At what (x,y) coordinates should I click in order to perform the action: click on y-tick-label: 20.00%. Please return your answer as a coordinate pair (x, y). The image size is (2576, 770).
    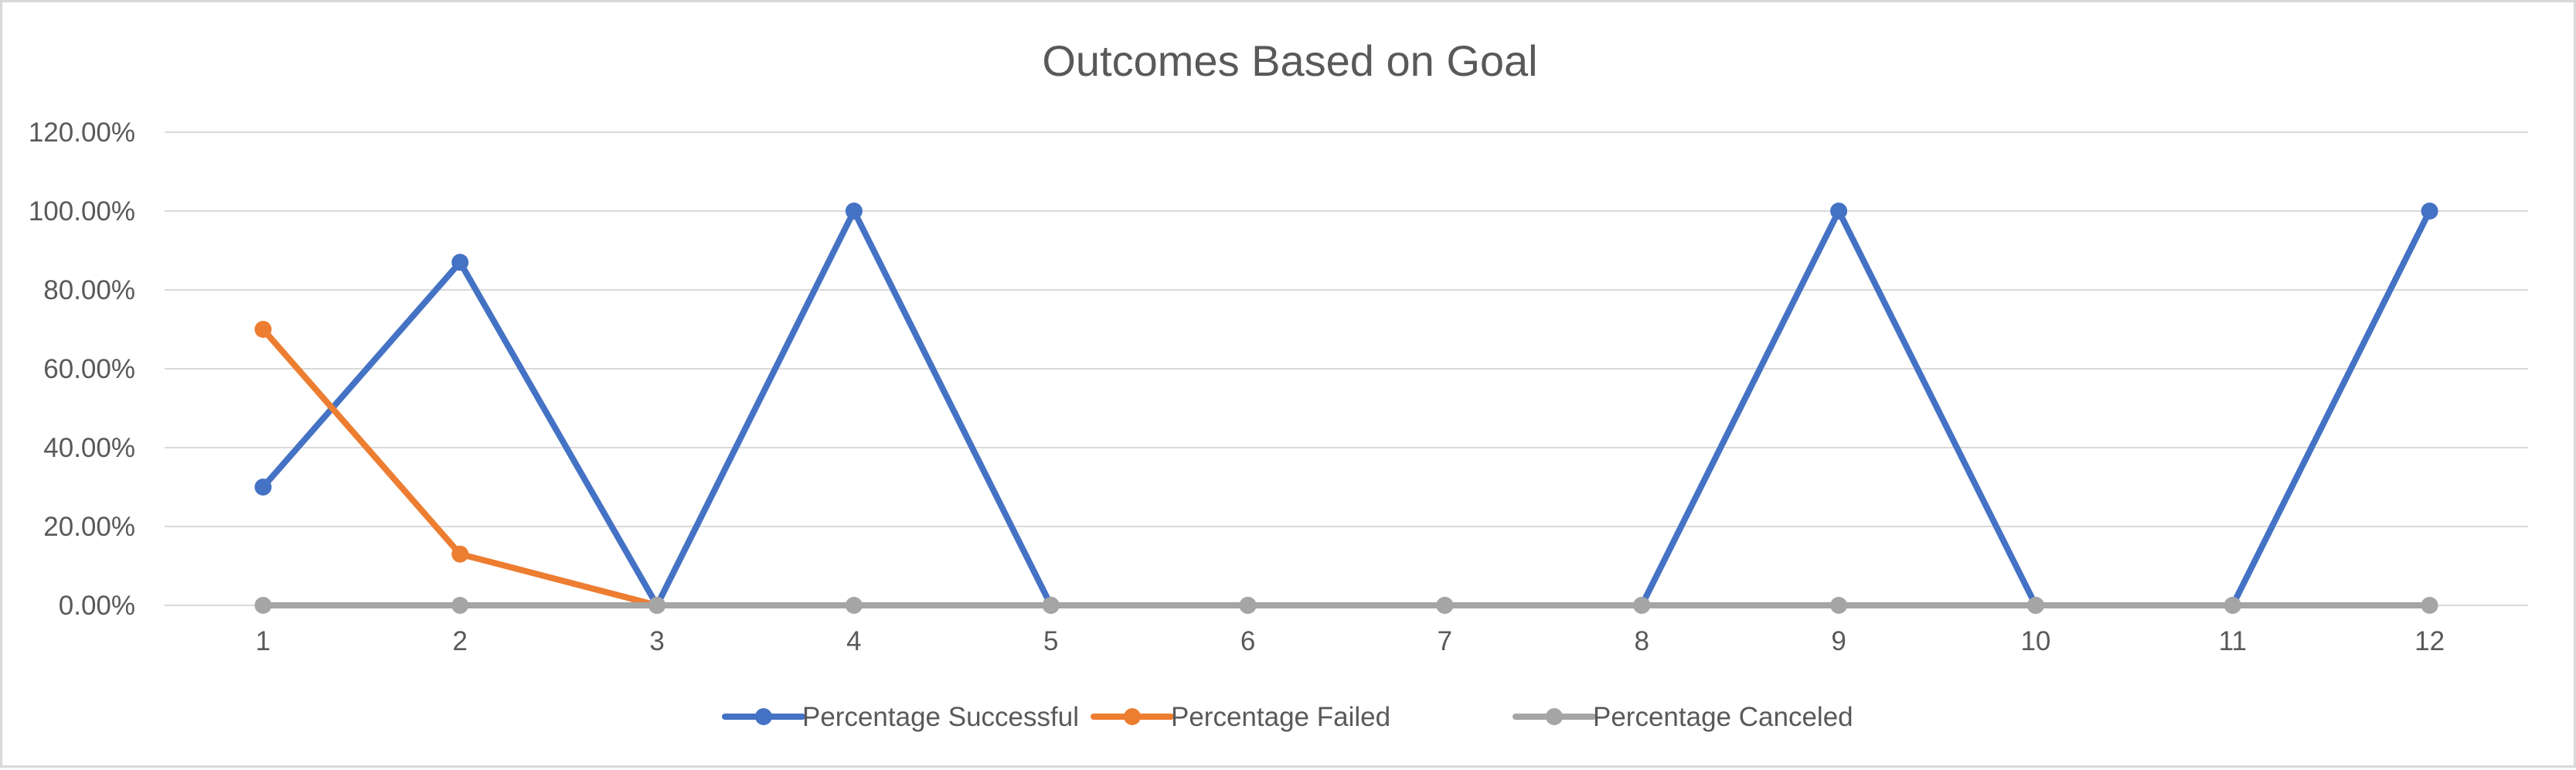
    Looking at the image, I should click on (89, 527).